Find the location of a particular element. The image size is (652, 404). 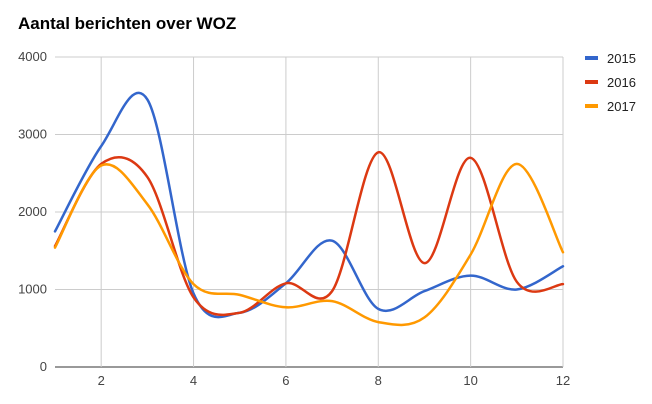

chart-title: Aantal berichten over WOZ is located at coordinates (127, 23).